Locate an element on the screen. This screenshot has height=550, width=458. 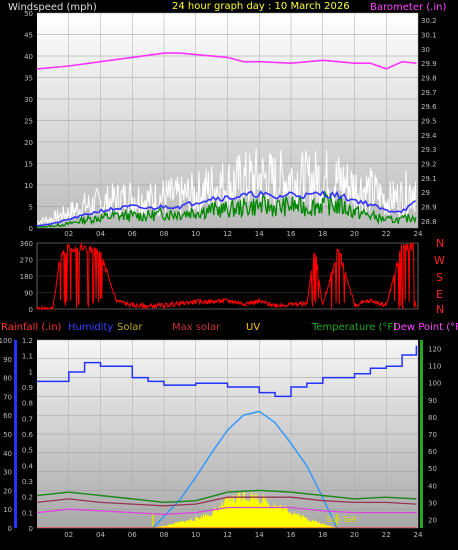
solar-area is located at coordinates (245, 509).